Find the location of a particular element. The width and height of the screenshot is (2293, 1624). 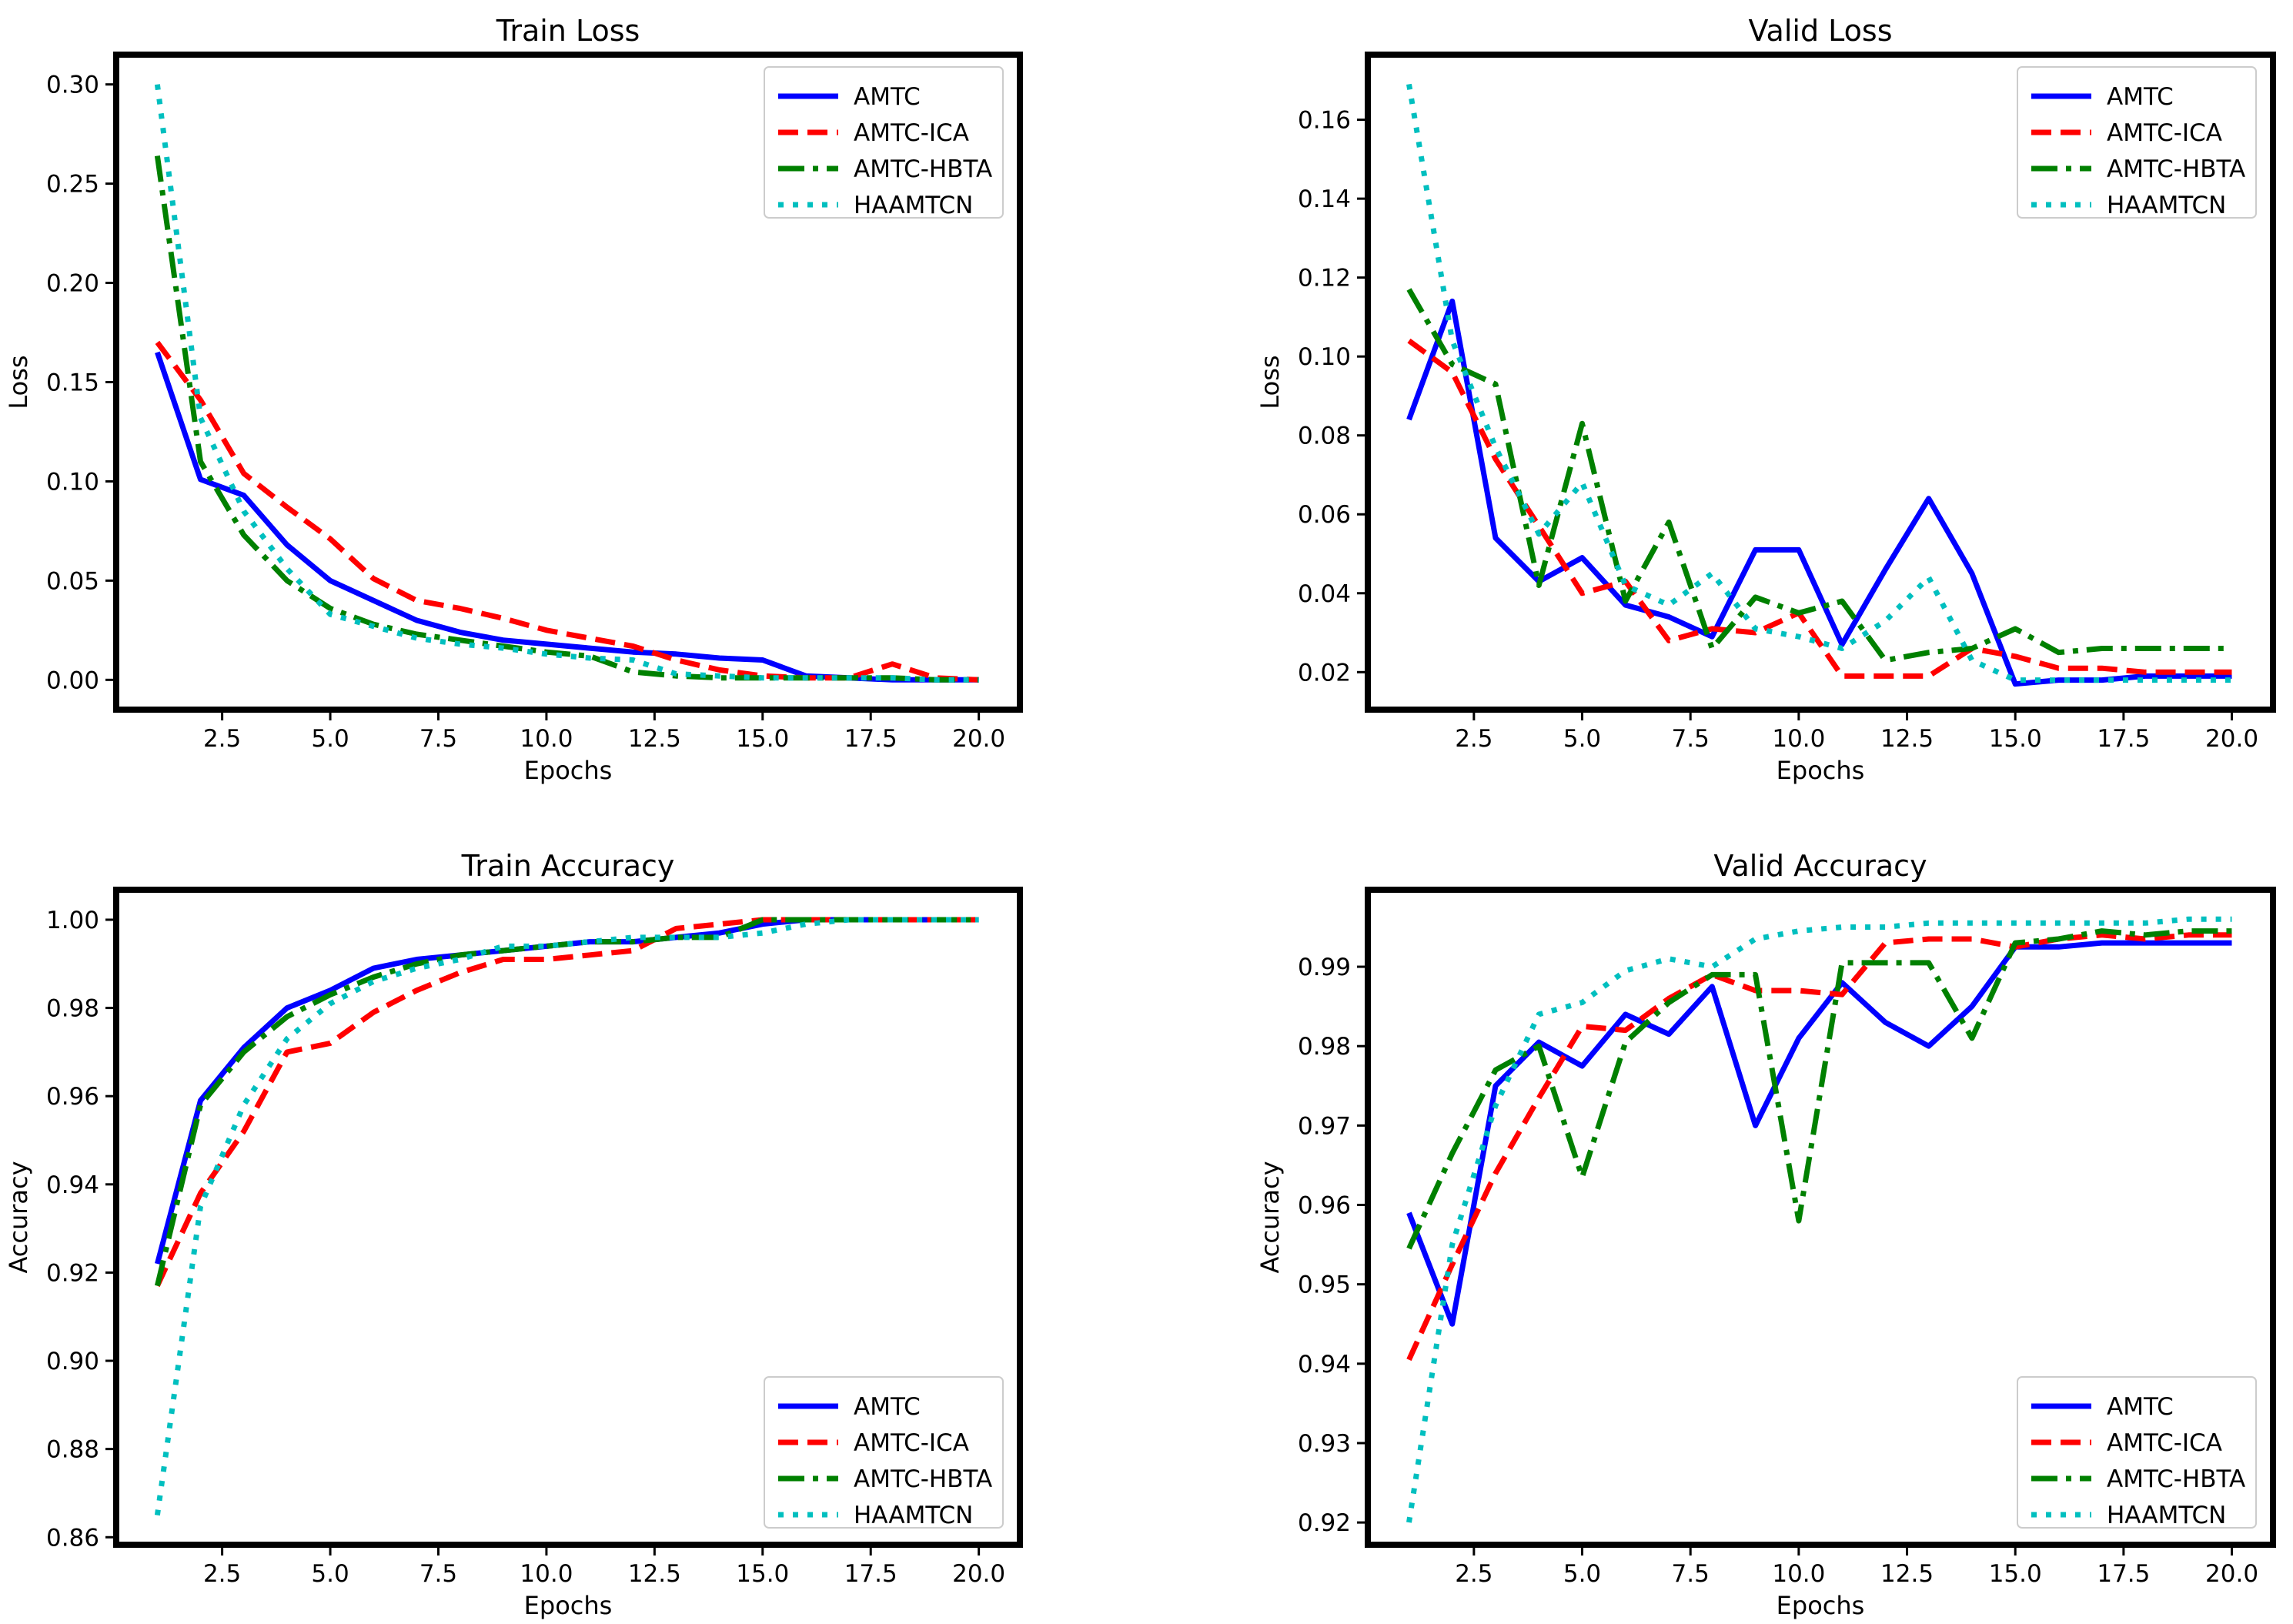

y-tick-label: 0.04 is located at coordinates (1324, 594).